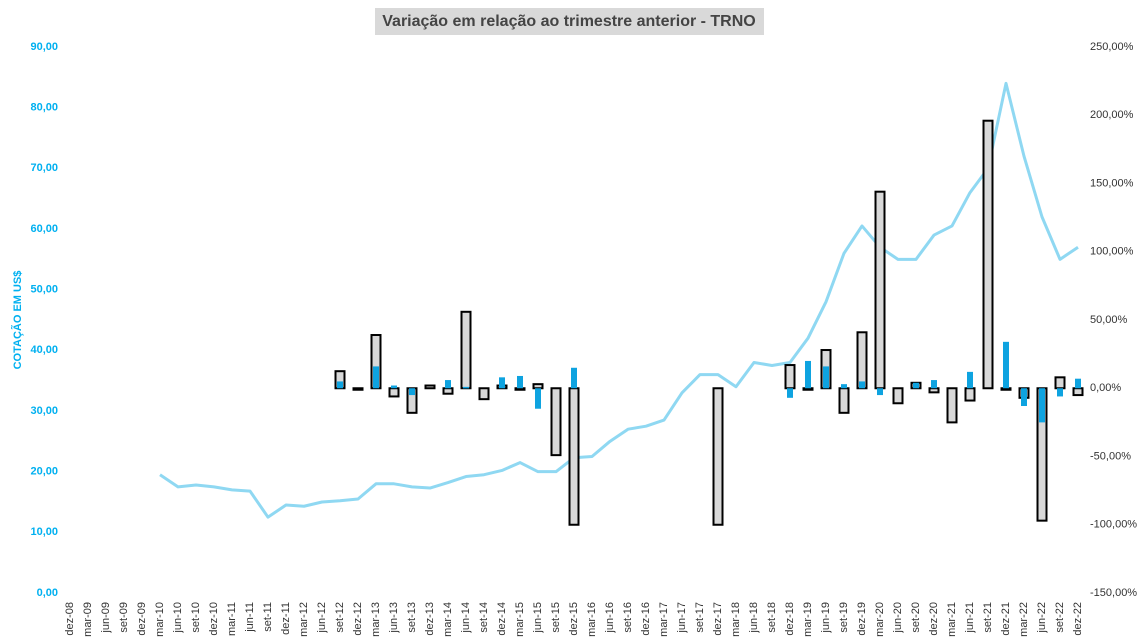  What do you see at coordinates (448, 619) in the screenshot?
I see `x-tick-label: mar-14` at bounding box center [448, 619].